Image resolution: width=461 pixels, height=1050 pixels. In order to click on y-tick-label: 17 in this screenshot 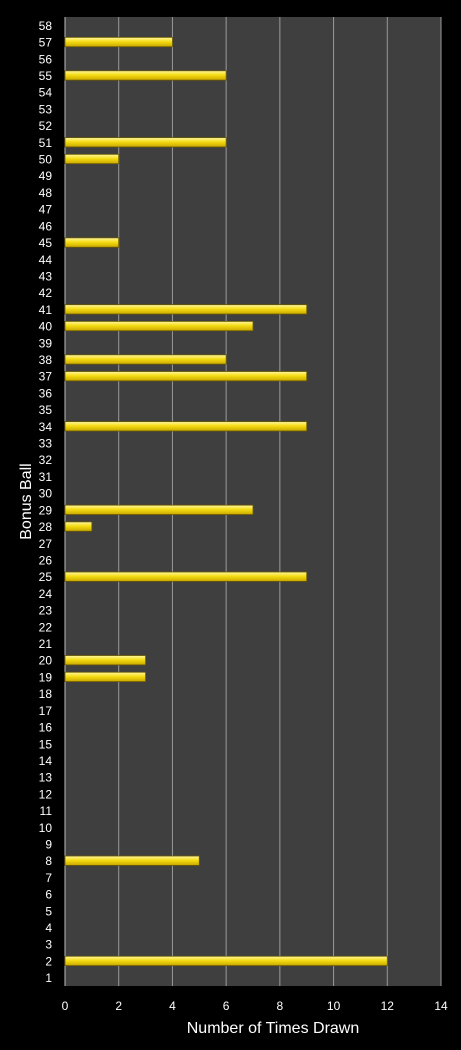, I will do `click(46, 711)`.